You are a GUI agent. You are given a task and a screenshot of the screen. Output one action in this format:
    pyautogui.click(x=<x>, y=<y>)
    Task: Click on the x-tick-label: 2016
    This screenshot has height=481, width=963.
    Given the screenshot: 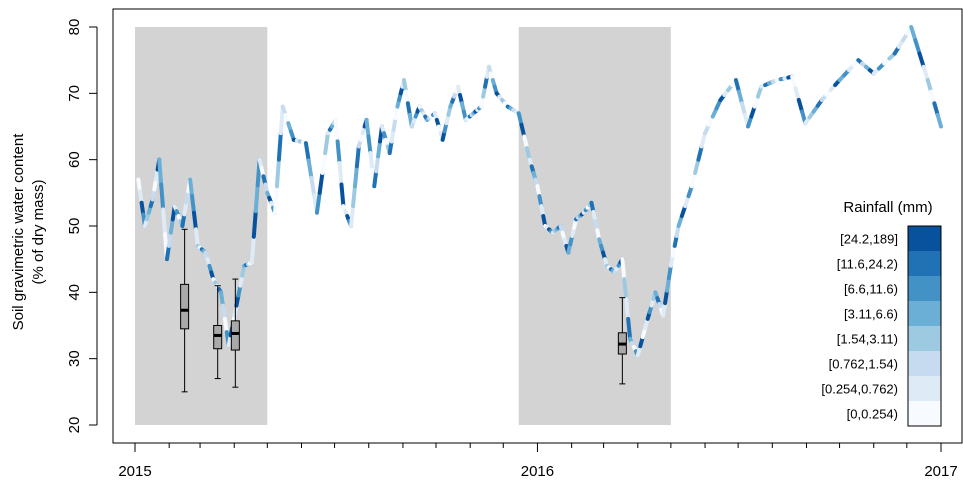 What is the action you would take?
    pyautogui.click(x=537, y=471)
    